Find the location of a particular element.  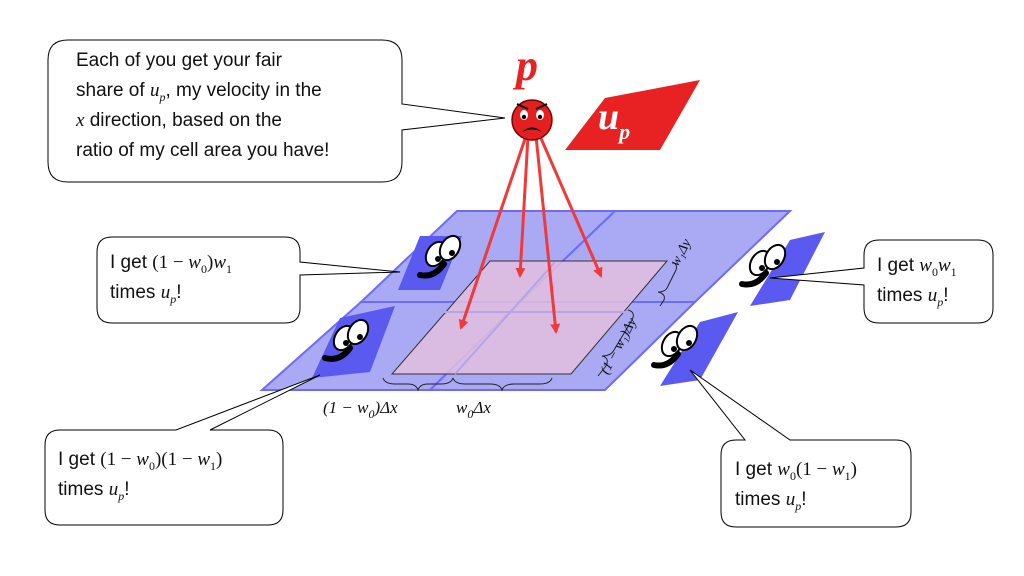

velocity-flag is located at coordinates (632, 115).